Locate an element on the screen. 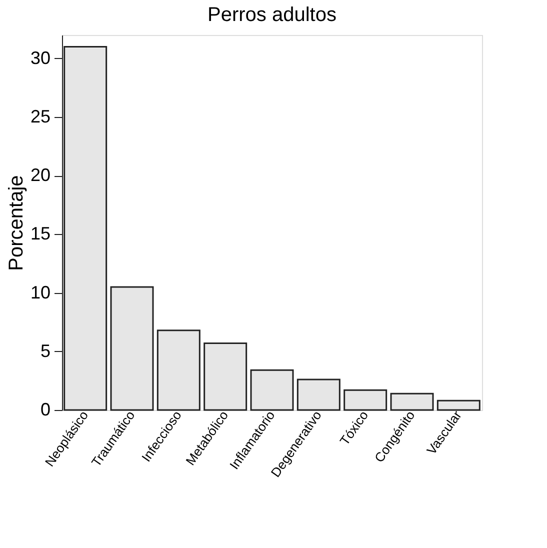  y-axis-title: Porcentaje is located at coordinates (16, 223).